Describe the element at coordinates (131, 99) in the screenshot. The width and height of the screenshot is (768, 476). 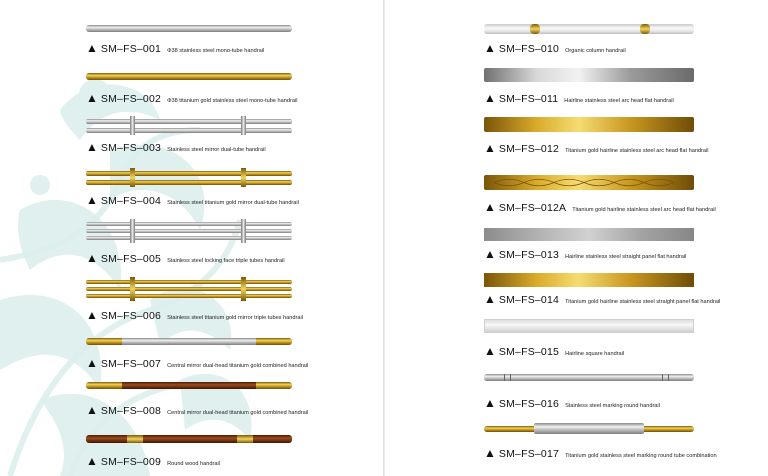
I see `product-code: SM–FS–002` at that location.